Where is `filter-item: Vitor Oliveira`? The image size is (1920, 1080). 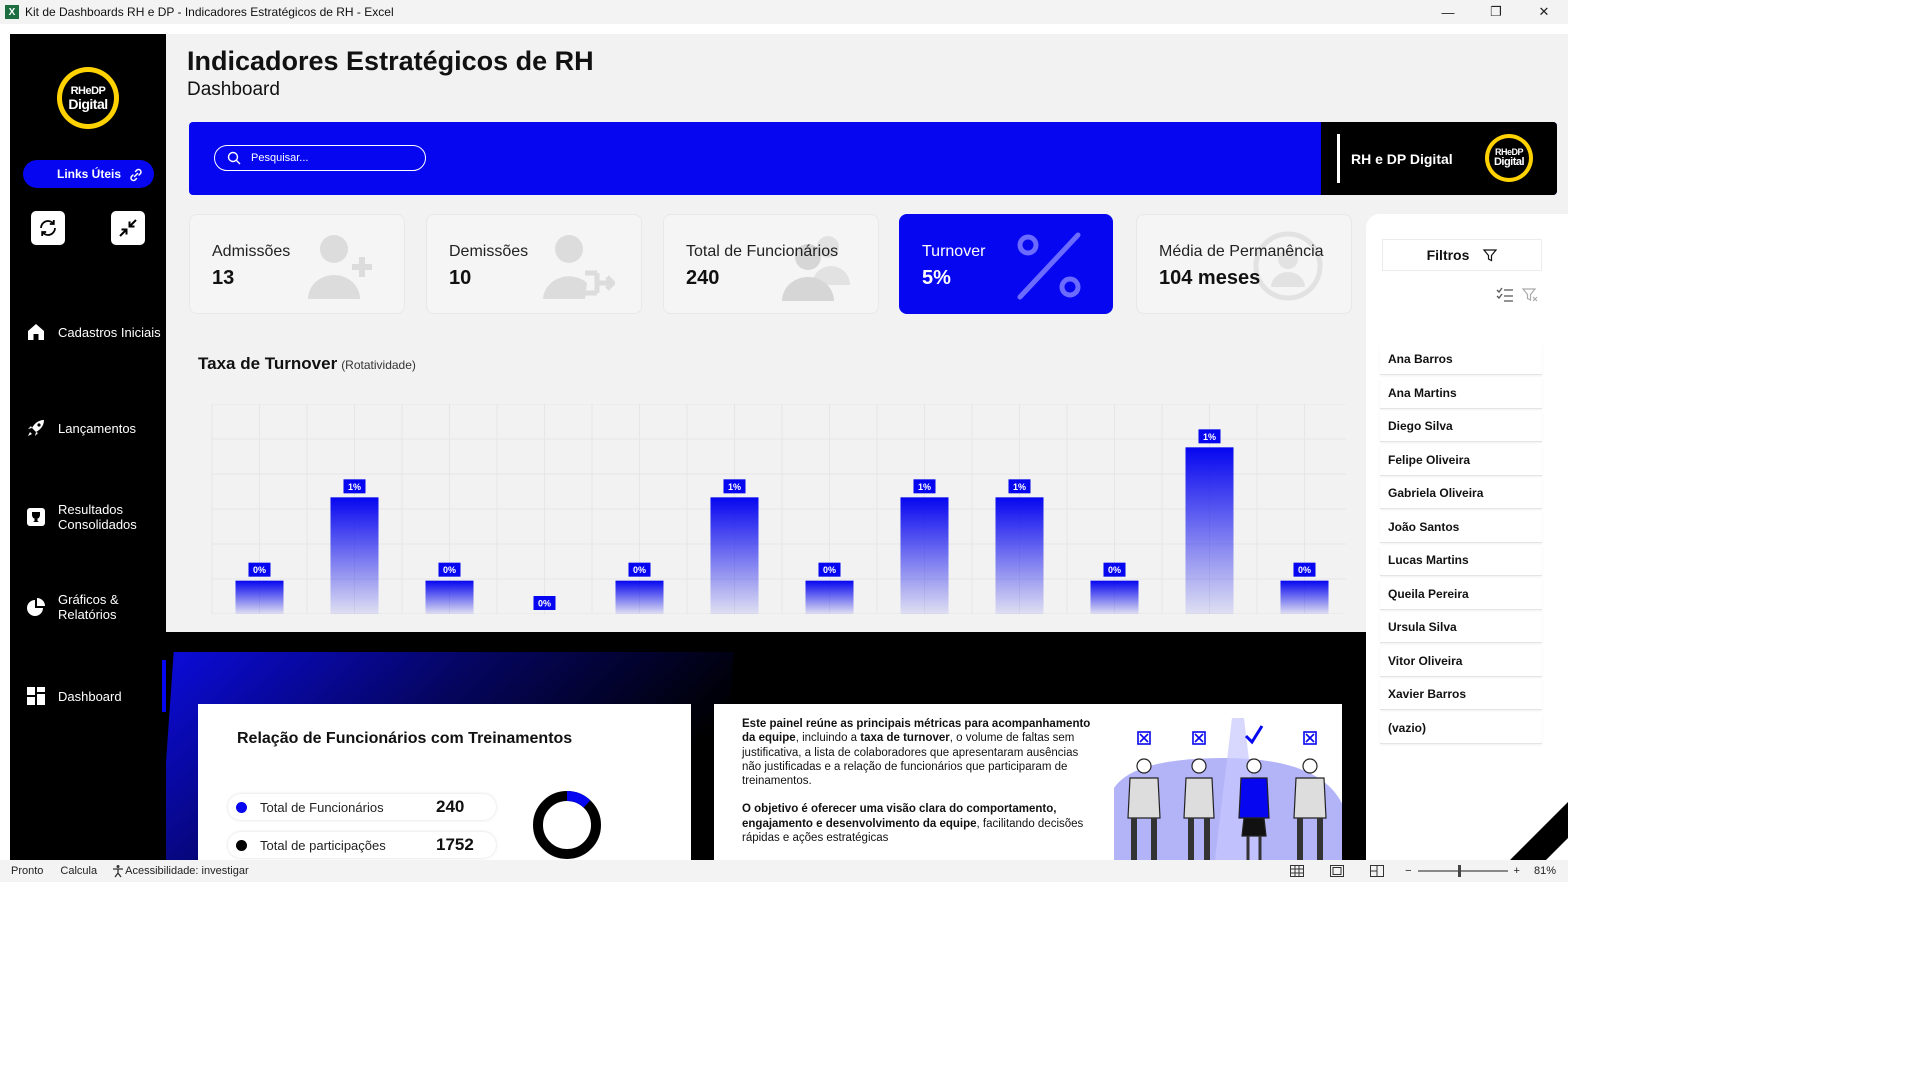
filter-item: Vitor Oliveira is located at coordinates (1461, 661).